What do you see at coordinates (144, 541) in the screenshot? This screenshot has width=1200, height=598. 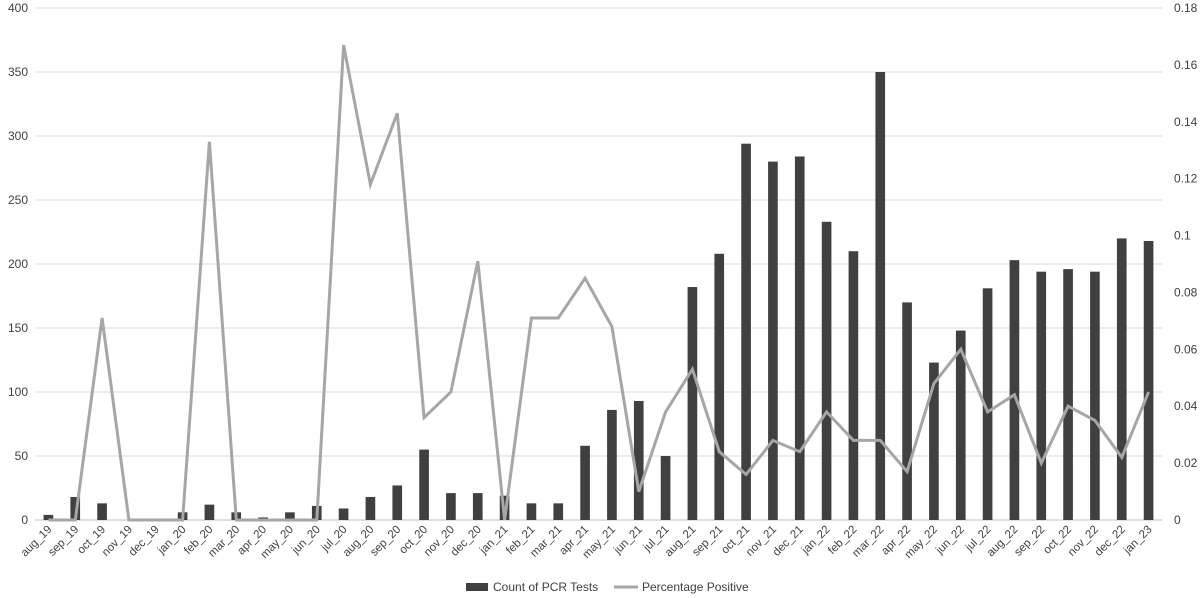 I see `x-tick-label: dec_19` at bounding box center [144, 541].